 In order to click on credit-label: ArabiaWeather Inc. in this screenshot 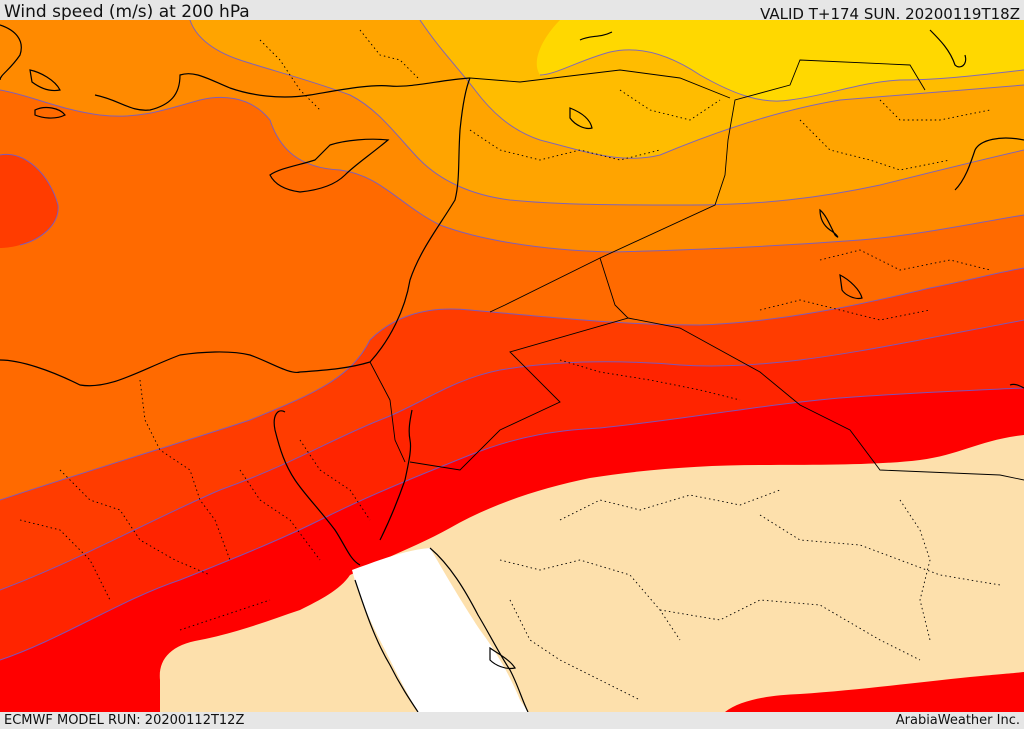, I will do `click(957, 720)`.